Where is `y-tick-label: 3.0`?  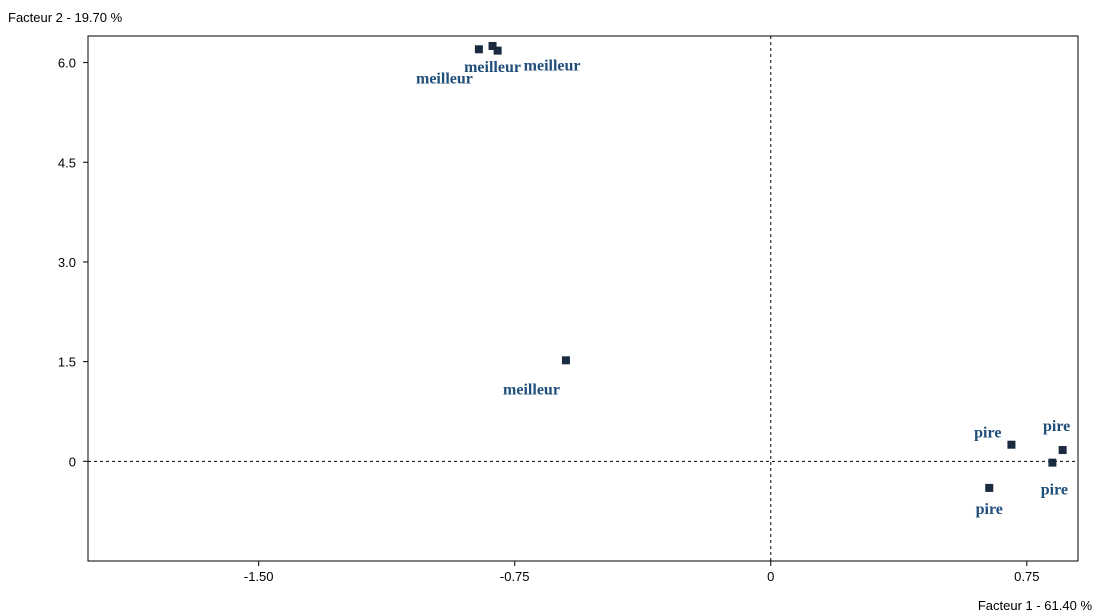 y-tick-label: 3.0 is located at coordinates (67, 262).